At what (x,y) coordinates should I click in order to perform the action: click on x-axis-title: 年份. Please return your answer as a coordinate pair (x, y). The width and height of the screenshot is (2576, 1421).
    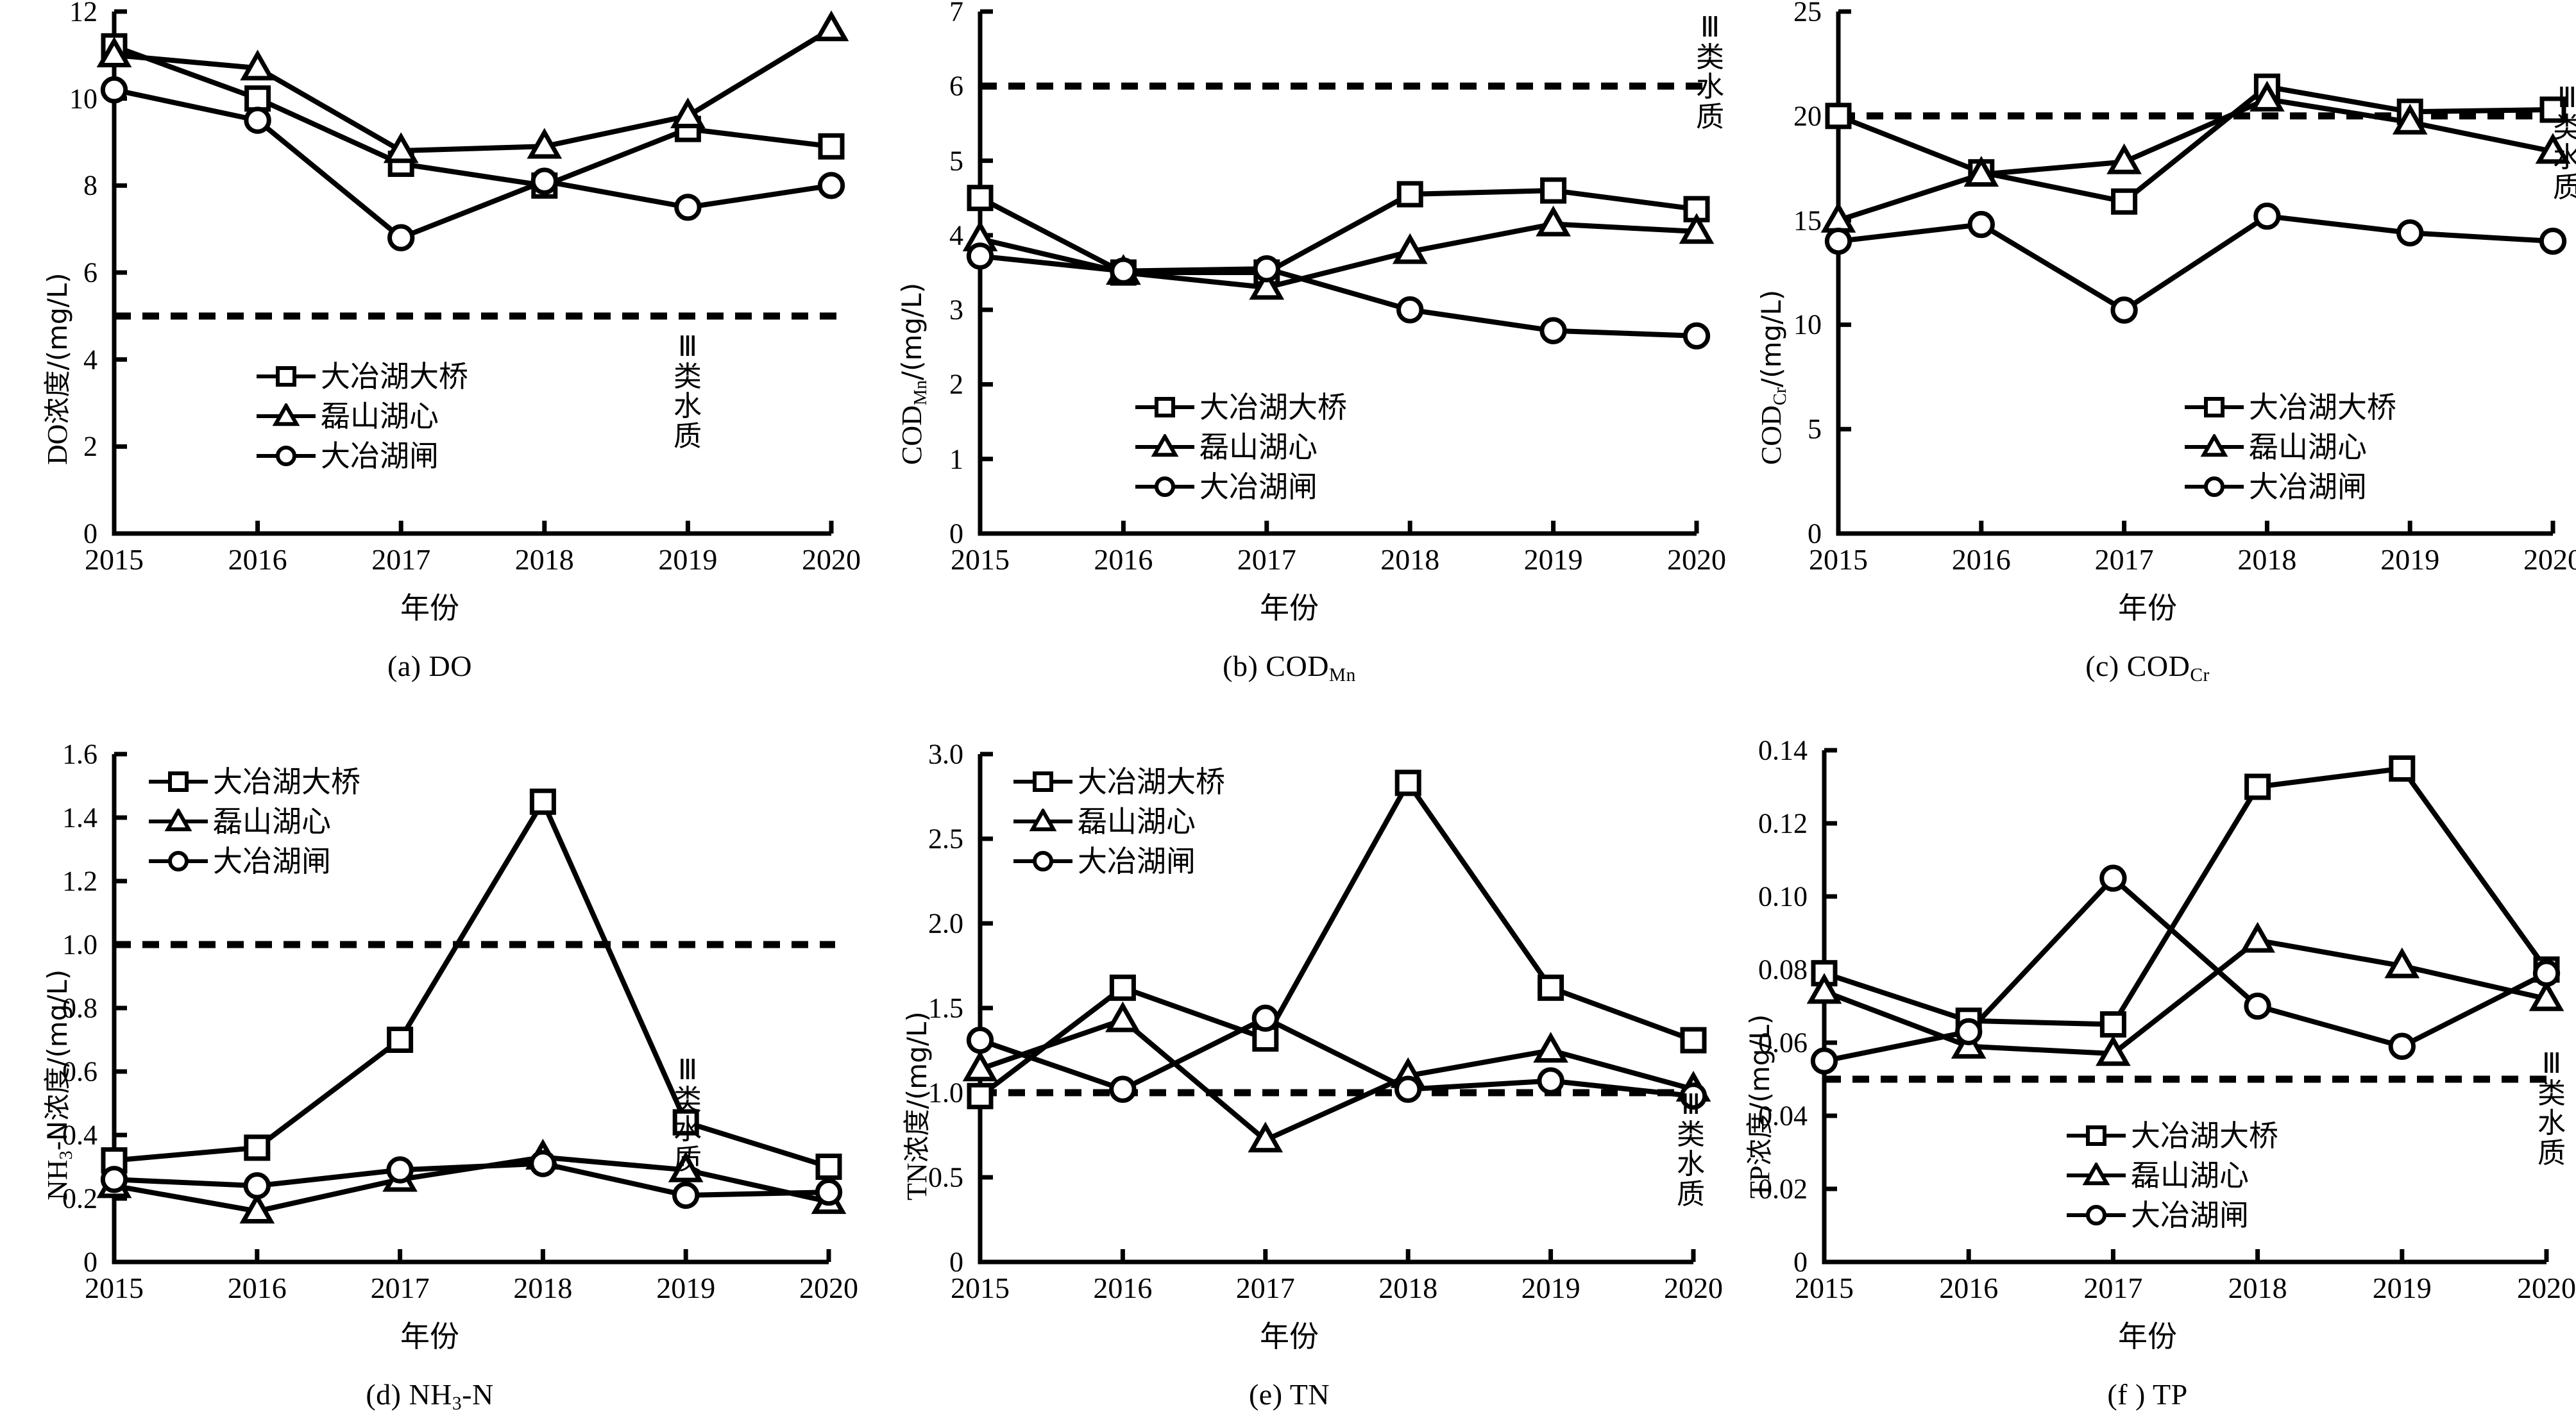
    Looking at the image, I should click on (429, 608).